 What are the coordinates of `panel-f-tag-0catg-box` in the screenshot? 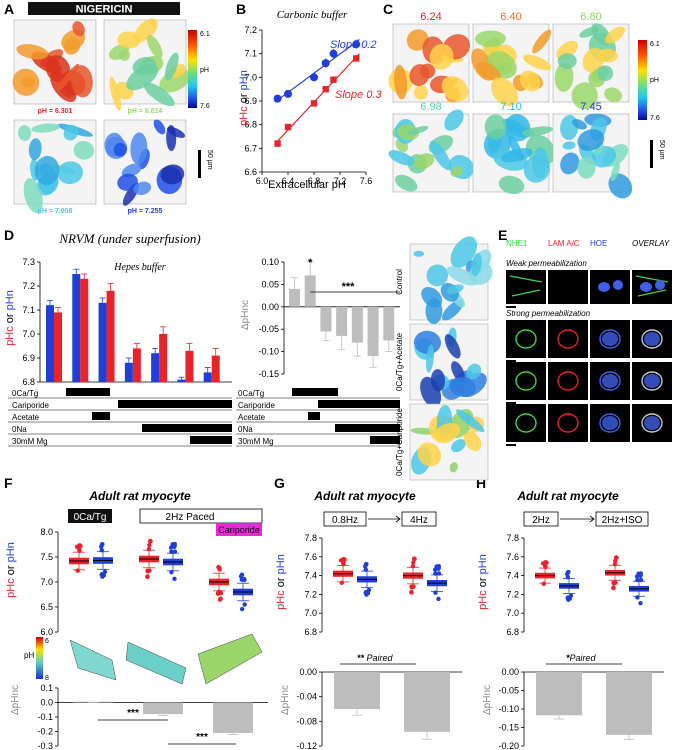 It's located at (90, 516).